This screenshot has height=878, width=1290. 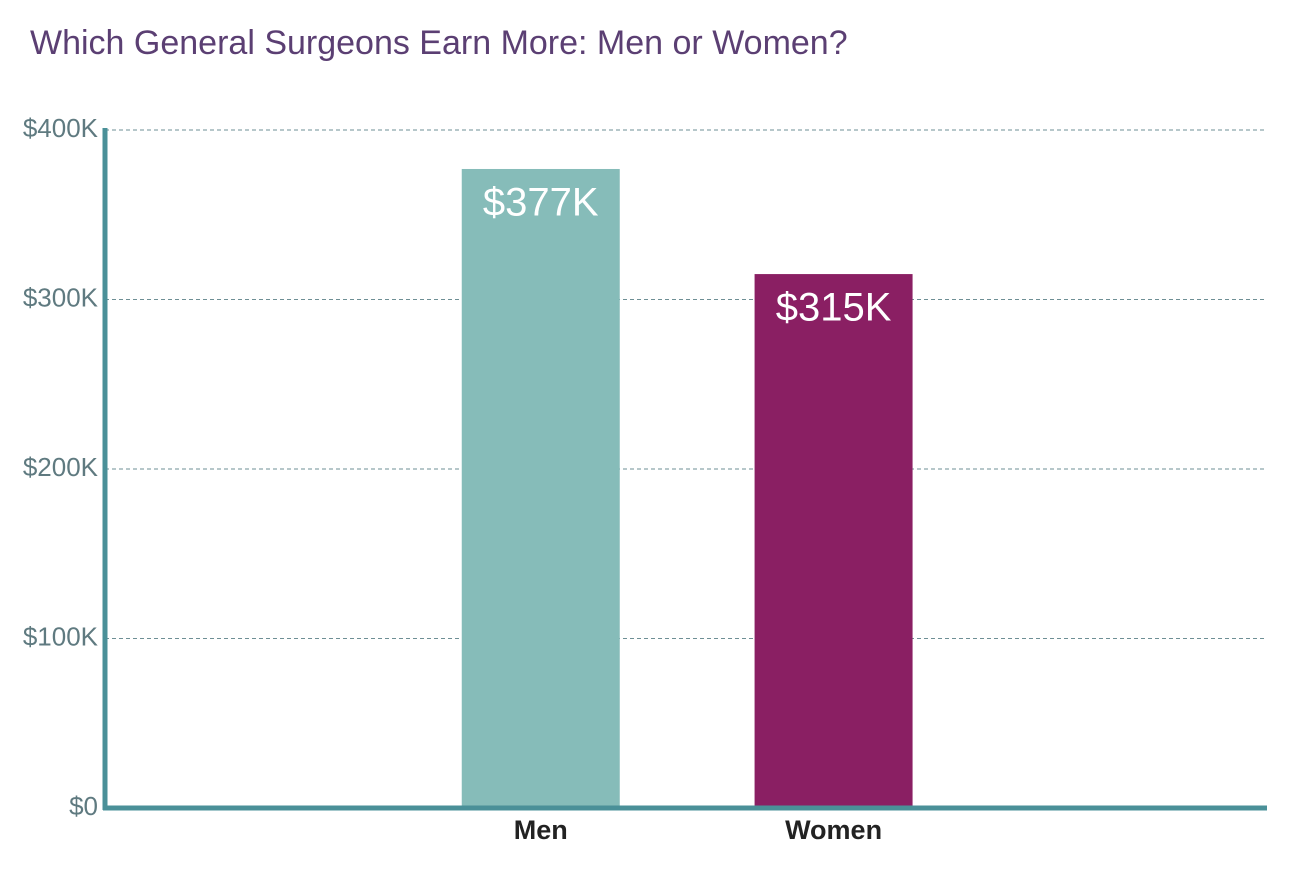 I want to click on y-tick-label: $100K, so click(x=61, y=636).